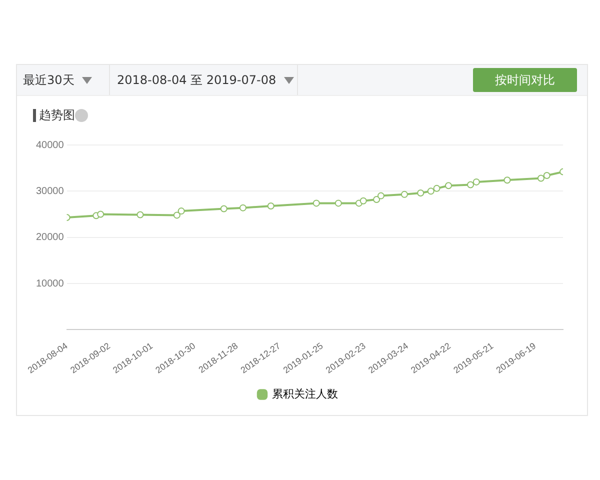  Describe the element at coordinates (54, 115) in the screenshot. I see `chart-title: 趋势图` at that location.